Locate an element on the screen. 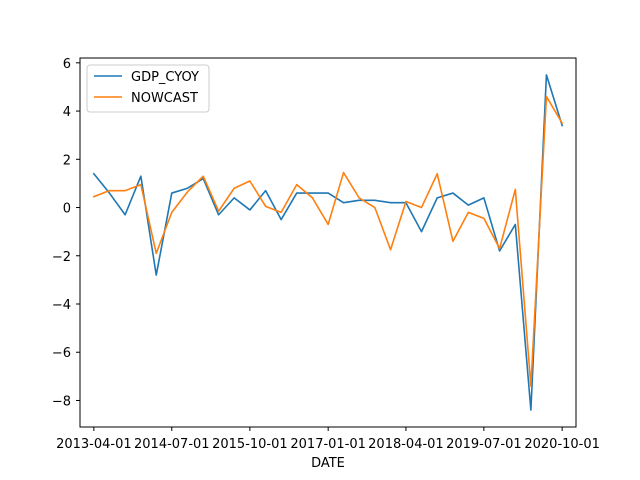 This screenshot has height=480, width=640. y-tick-label: 0 is located at coordinates (67, 209).